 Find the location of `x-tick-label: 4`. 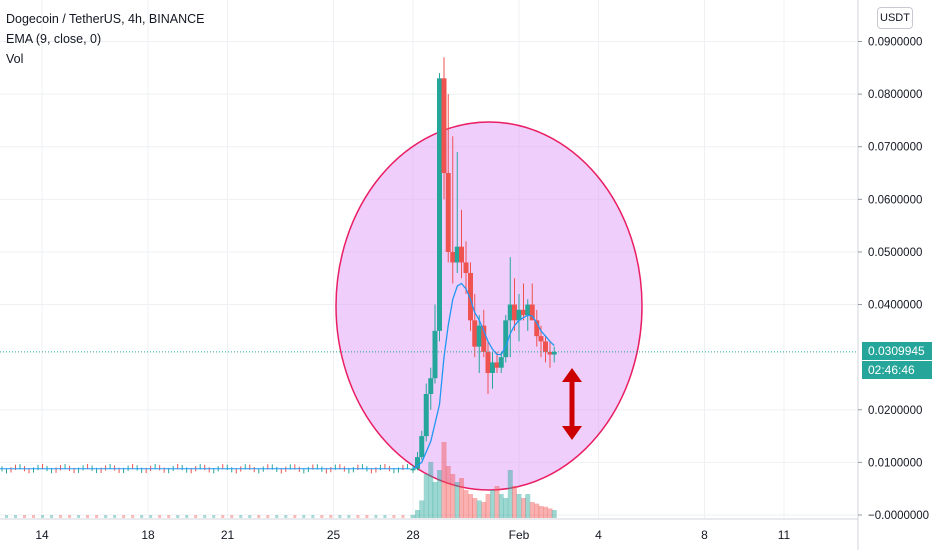

x-tick-label: 4 is located at coordinates (598, 535).